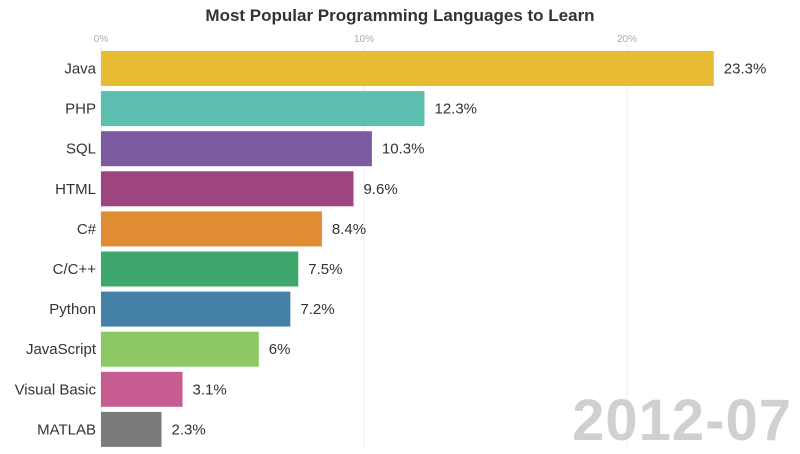 This screenshot has width=800, height=454. I want to click on category-label-matlab: MATLAB, so click(66, 429).